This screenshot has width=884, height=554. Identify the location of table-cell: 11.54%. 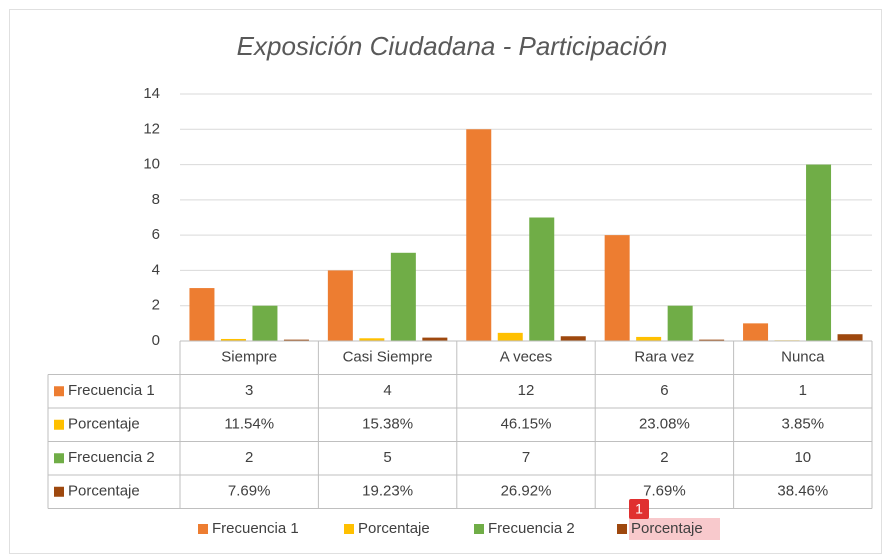
(249, 424).